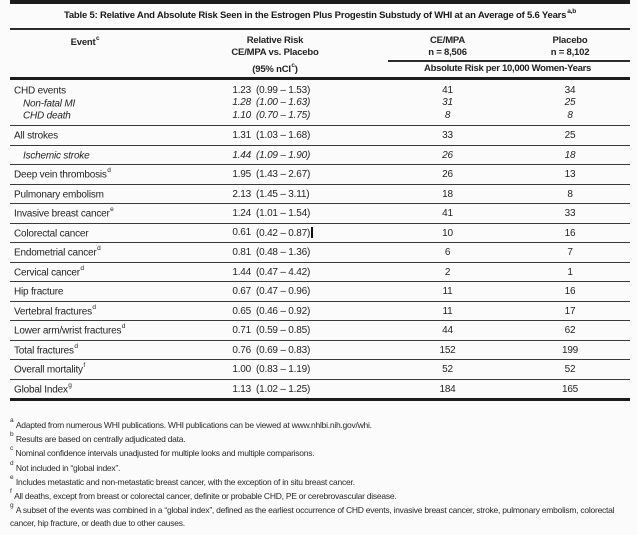 The width and height of the screenshot is (637, 535). What do you see at coordinates (12, 477) in the screenshot?
I see `footnote-letter: e` at bounding box center [12, 477].